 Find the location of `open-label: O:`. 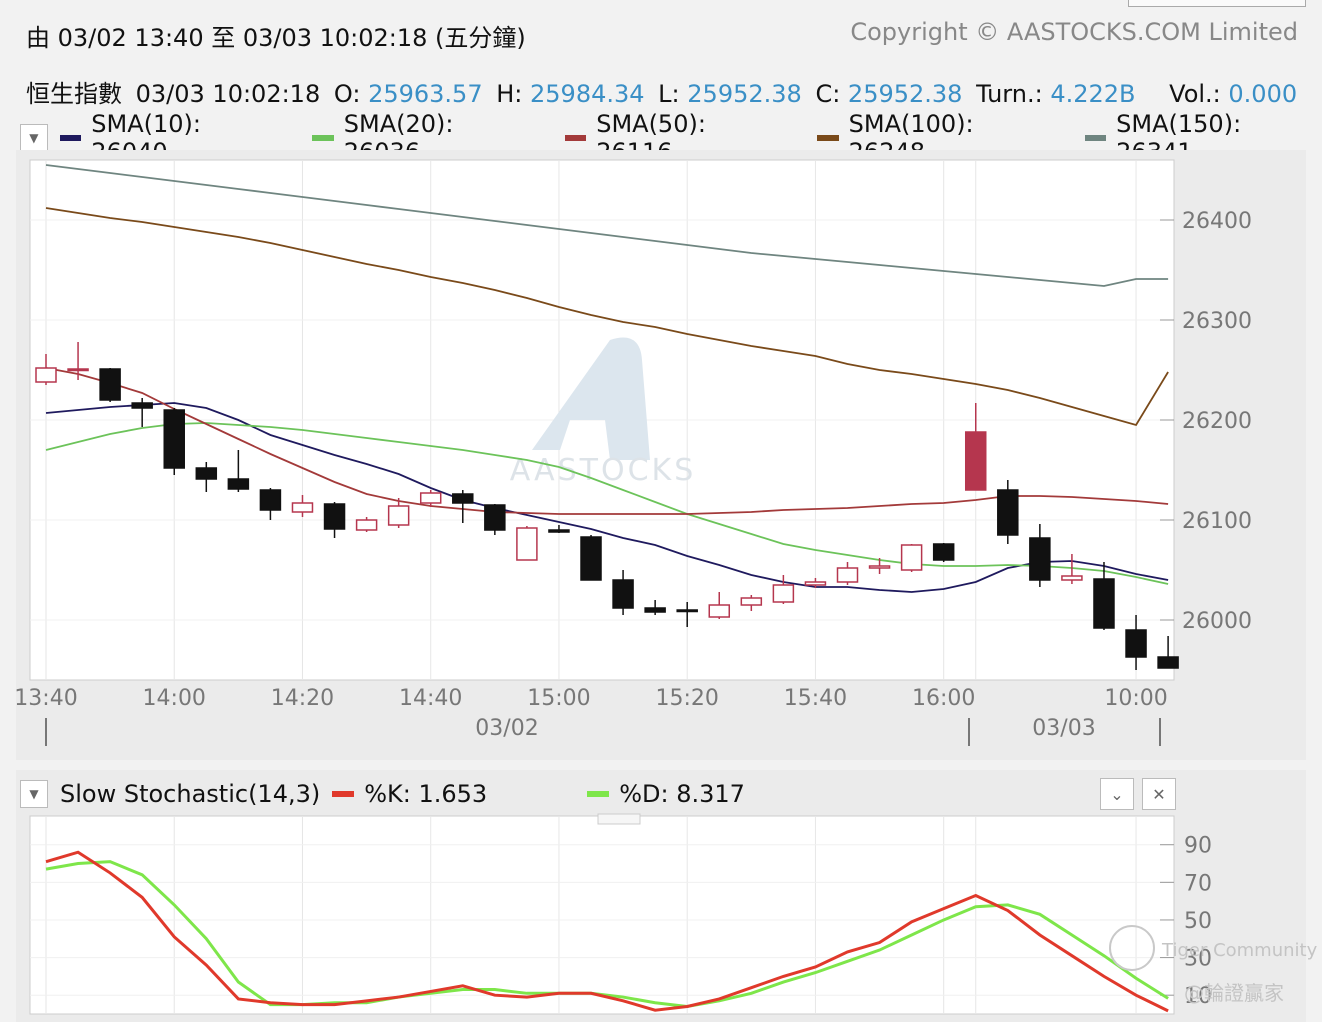

open-label: O: is located at coordinates (347, 94).